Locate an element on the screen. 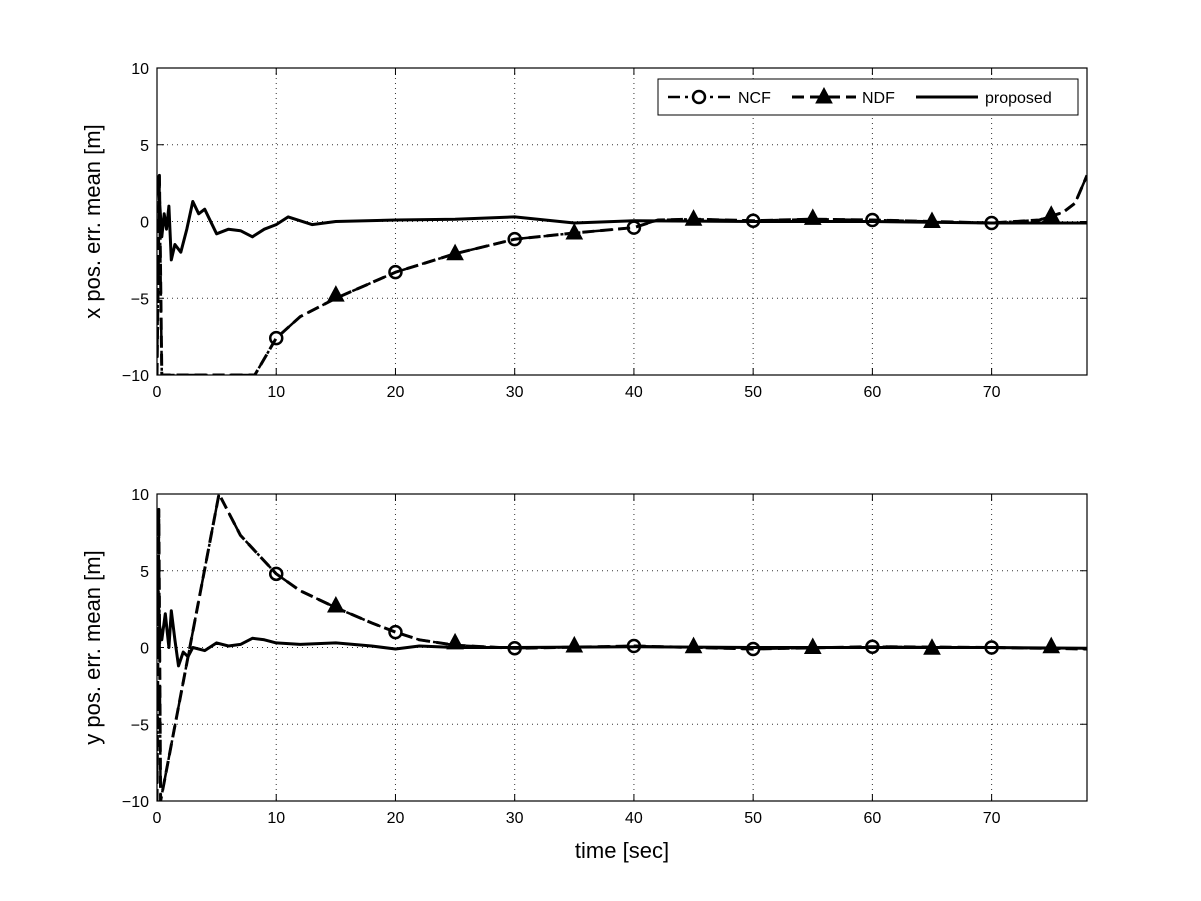 Image resolution: width=1201 pixels, height=901 pixels. legend: NCF NDF proposed is located at coordinates (868, 97).